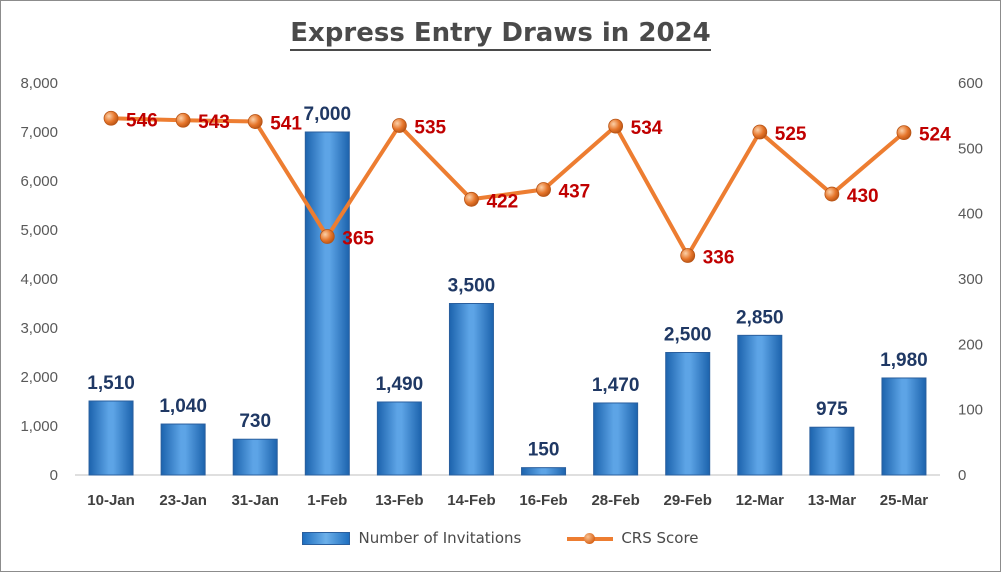 This screenshot has height=572, width=1001. What do you see at coordinates (214, 122) in the screenshot?
I see `crs-data-label: 543` at bounding box center [214, 122].